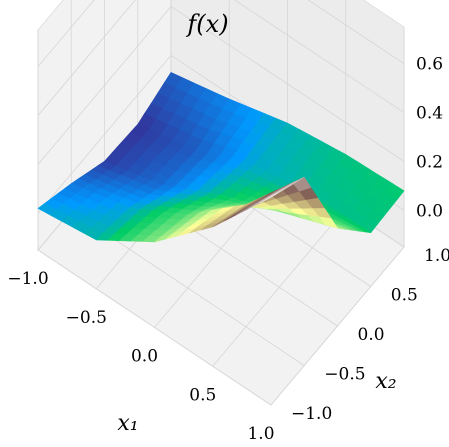 The image size is (449, 447). Describe the element at coordinates (86, 318) in the screenshot. I see `x-tick-label: −0.5` at that location.